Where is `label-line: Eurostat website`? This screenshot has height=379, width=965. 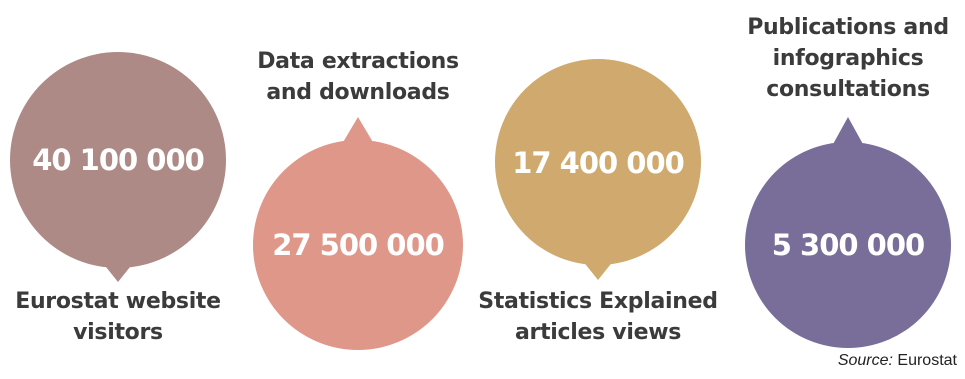 label-line: Eurostat website is located at coordinates (118, 301).